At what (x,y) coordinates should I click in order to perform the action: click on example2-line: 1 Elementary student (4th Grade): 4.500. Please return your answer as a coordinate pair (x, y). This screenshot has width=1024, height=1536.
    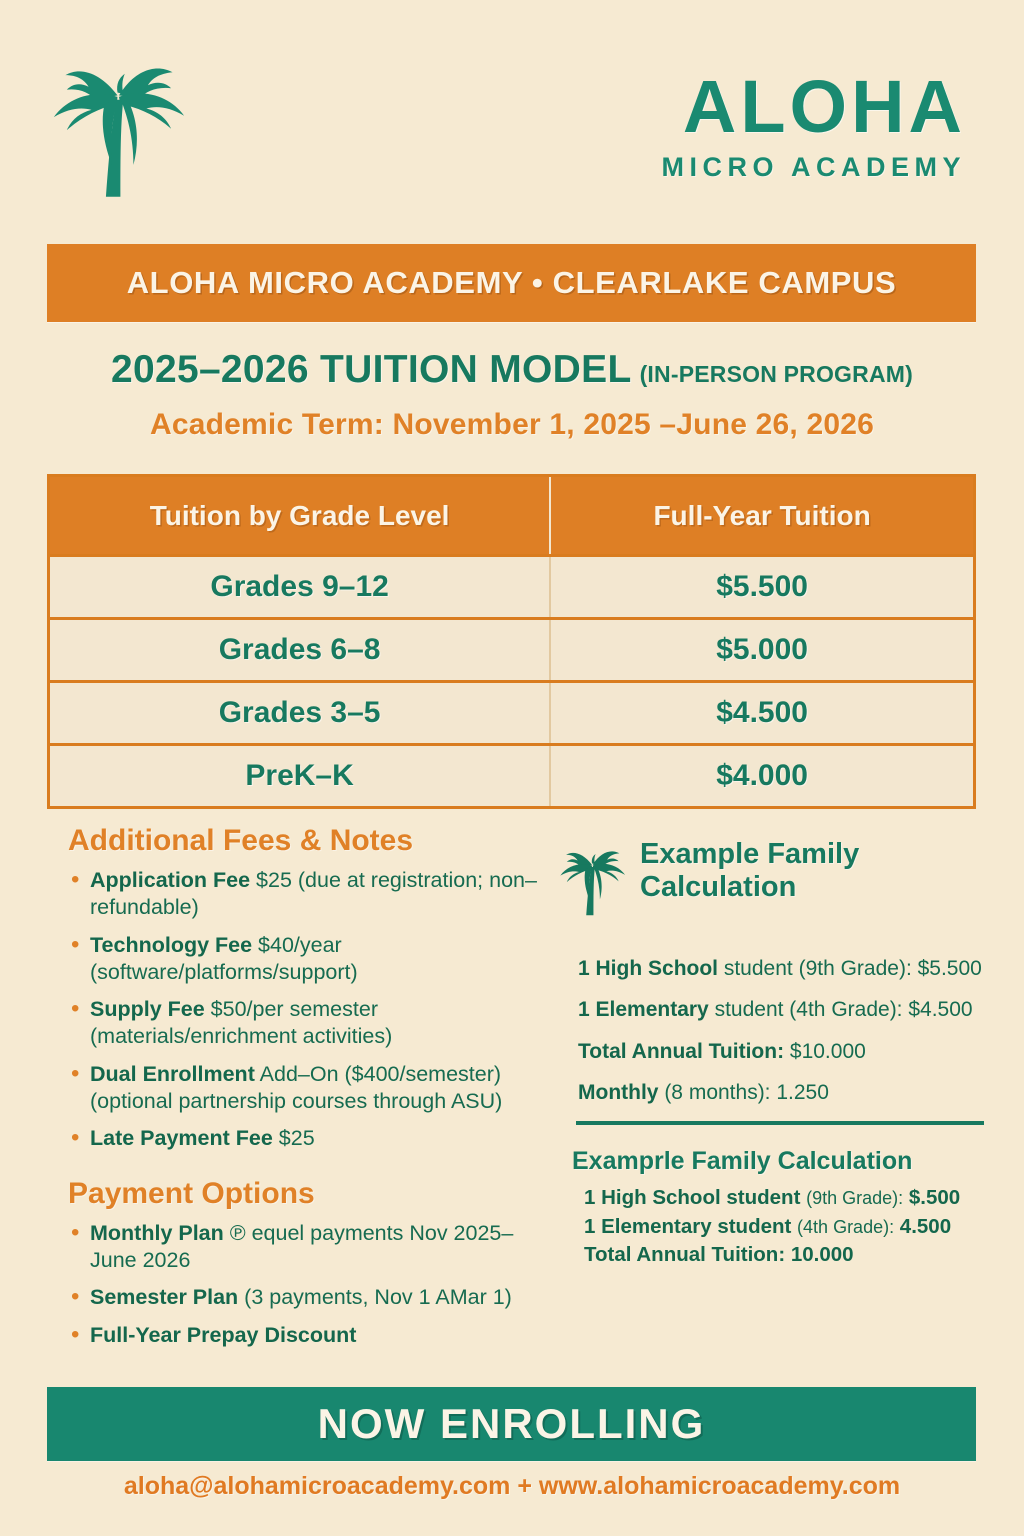
    Looking at the image, I should click on (779, 1227).